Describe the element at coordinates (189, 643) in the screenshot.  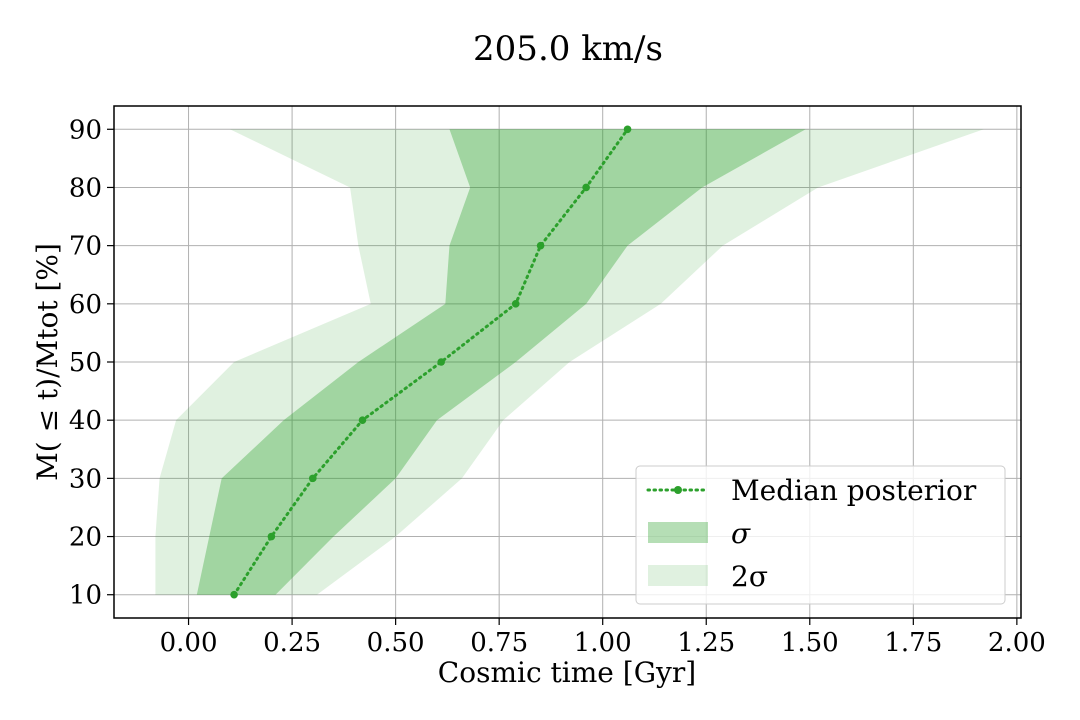
I see `x-tick-label-0: 0.00` at that location.